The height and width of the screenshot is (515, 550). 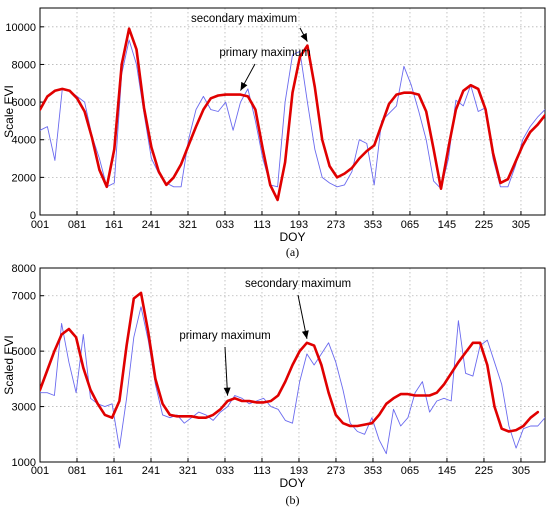 What do you see at coordinates (24, 178) in the screenshot?
I see `y-tick-label: 2000` at bounding box center [24, 178].